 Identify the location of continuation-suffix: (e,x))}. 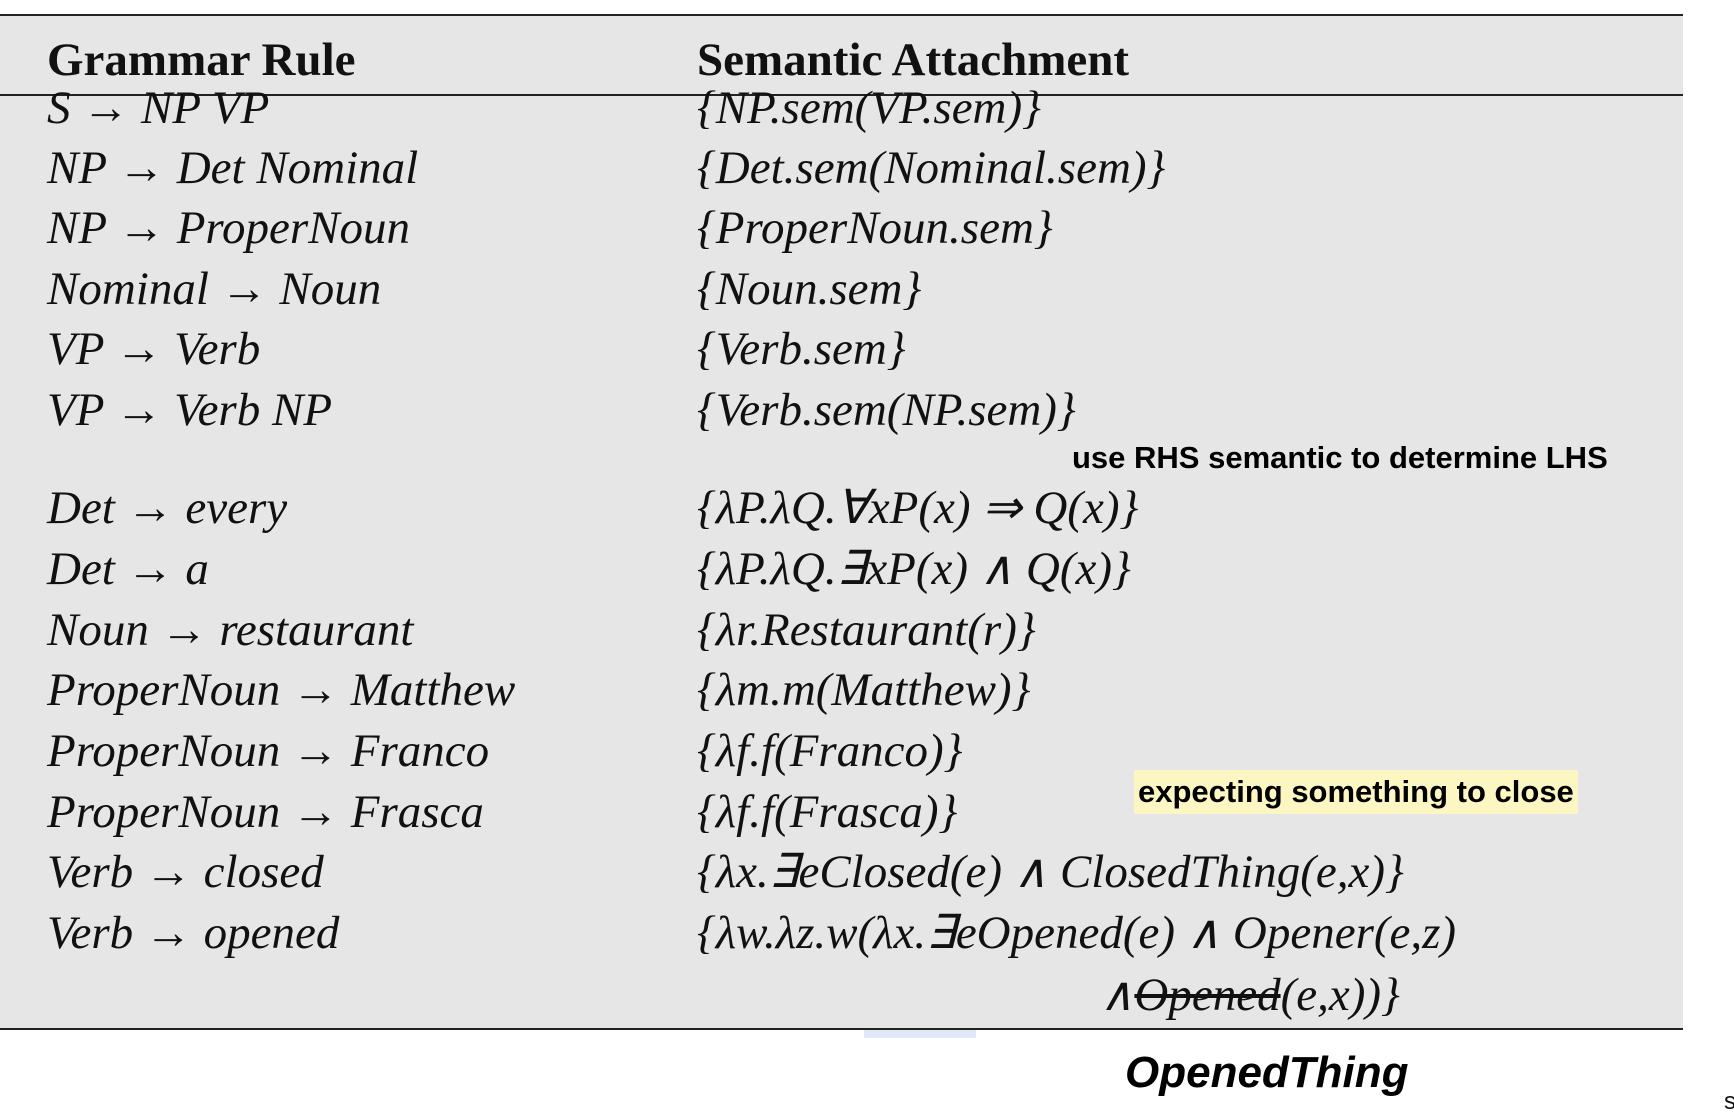
(1340, 995).